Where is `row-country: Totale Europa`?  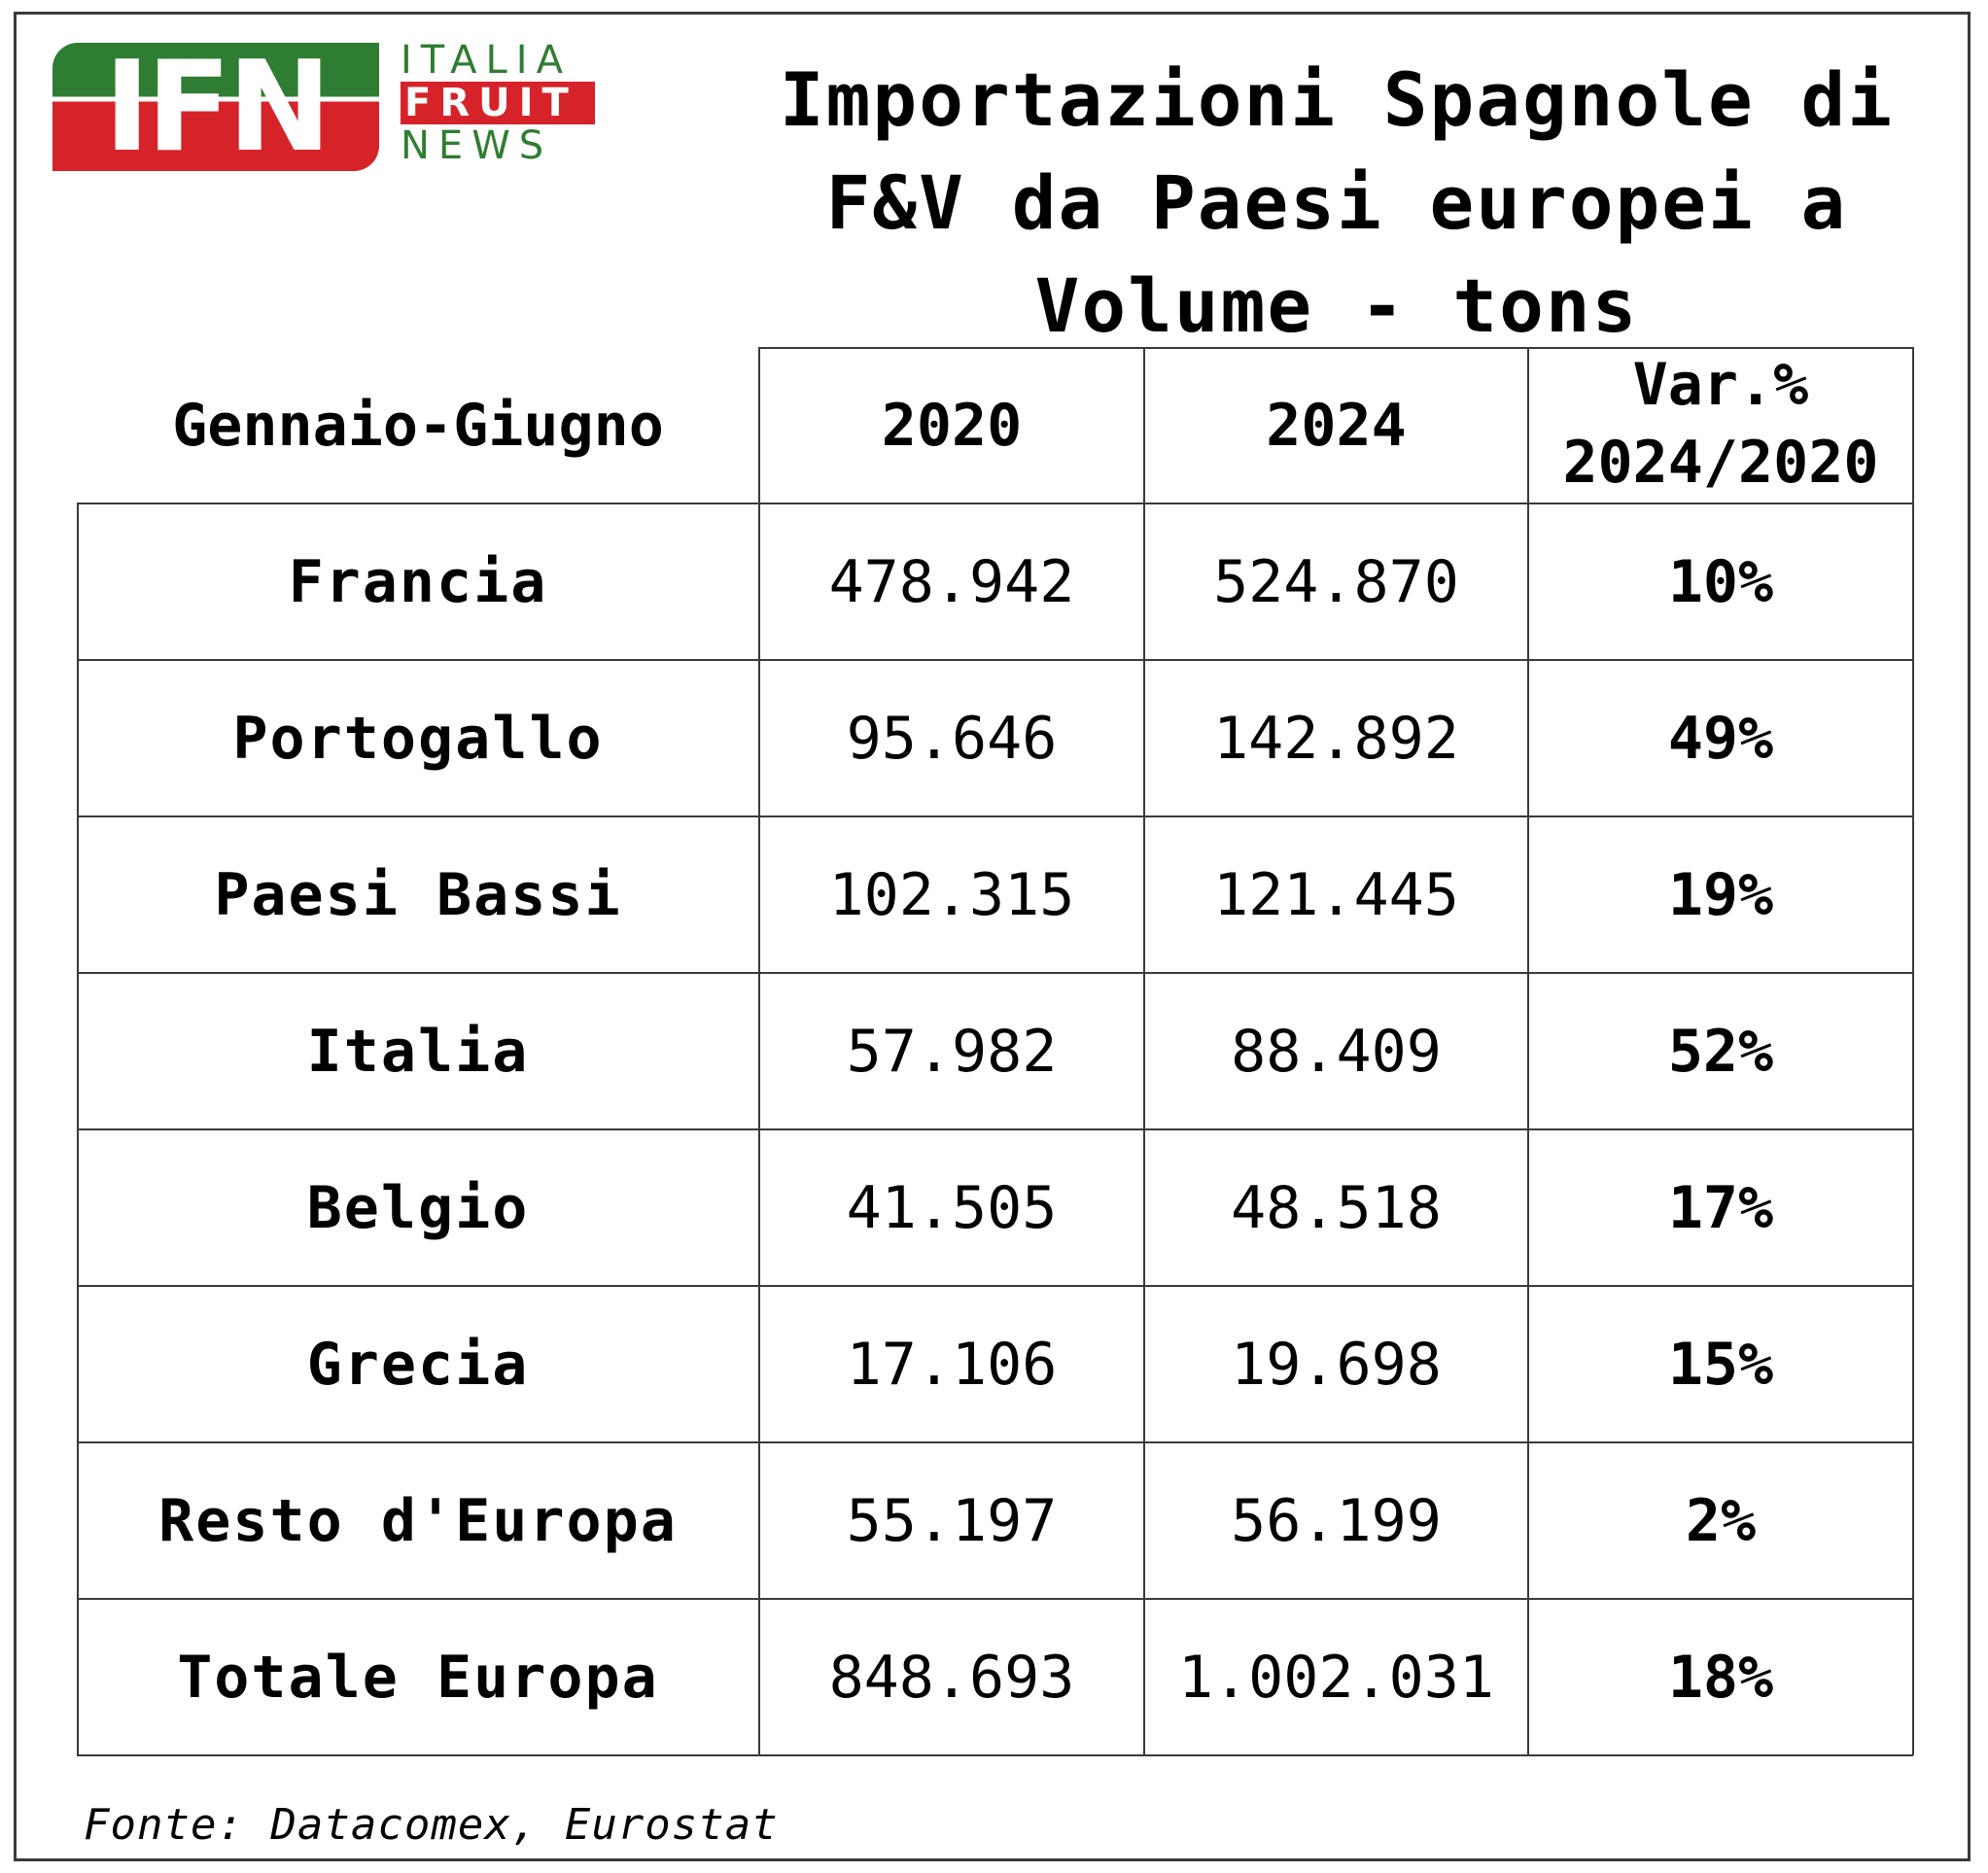
row-country: Totale Europa is located at coordinates (418, 1677).